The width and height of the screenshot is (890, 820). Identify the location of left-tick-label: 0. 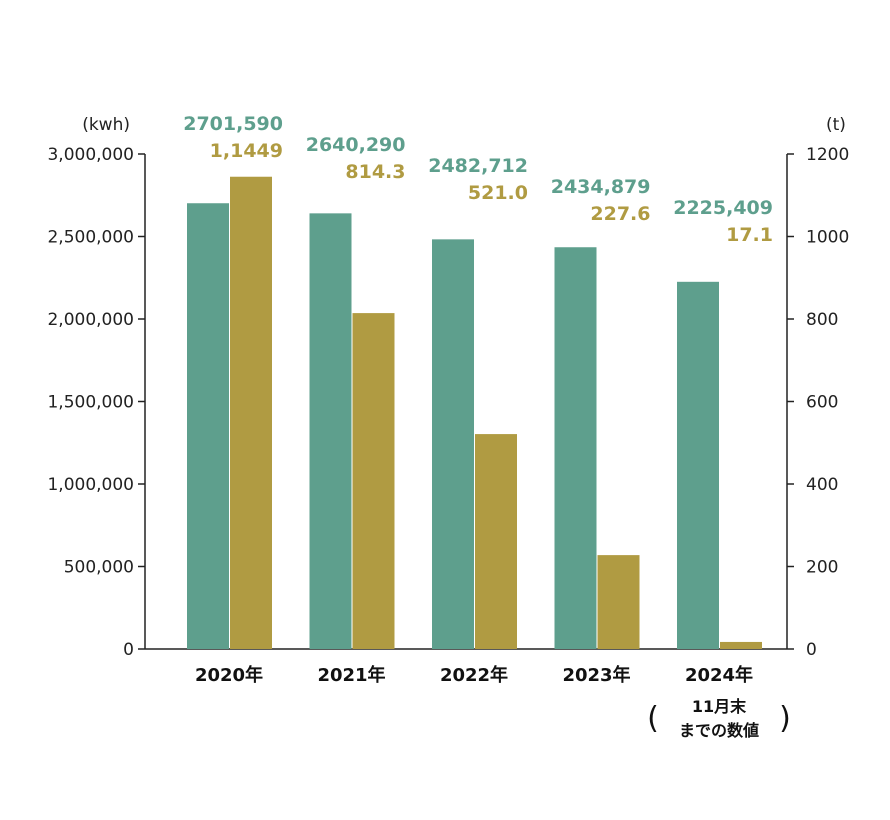
(128, 650).